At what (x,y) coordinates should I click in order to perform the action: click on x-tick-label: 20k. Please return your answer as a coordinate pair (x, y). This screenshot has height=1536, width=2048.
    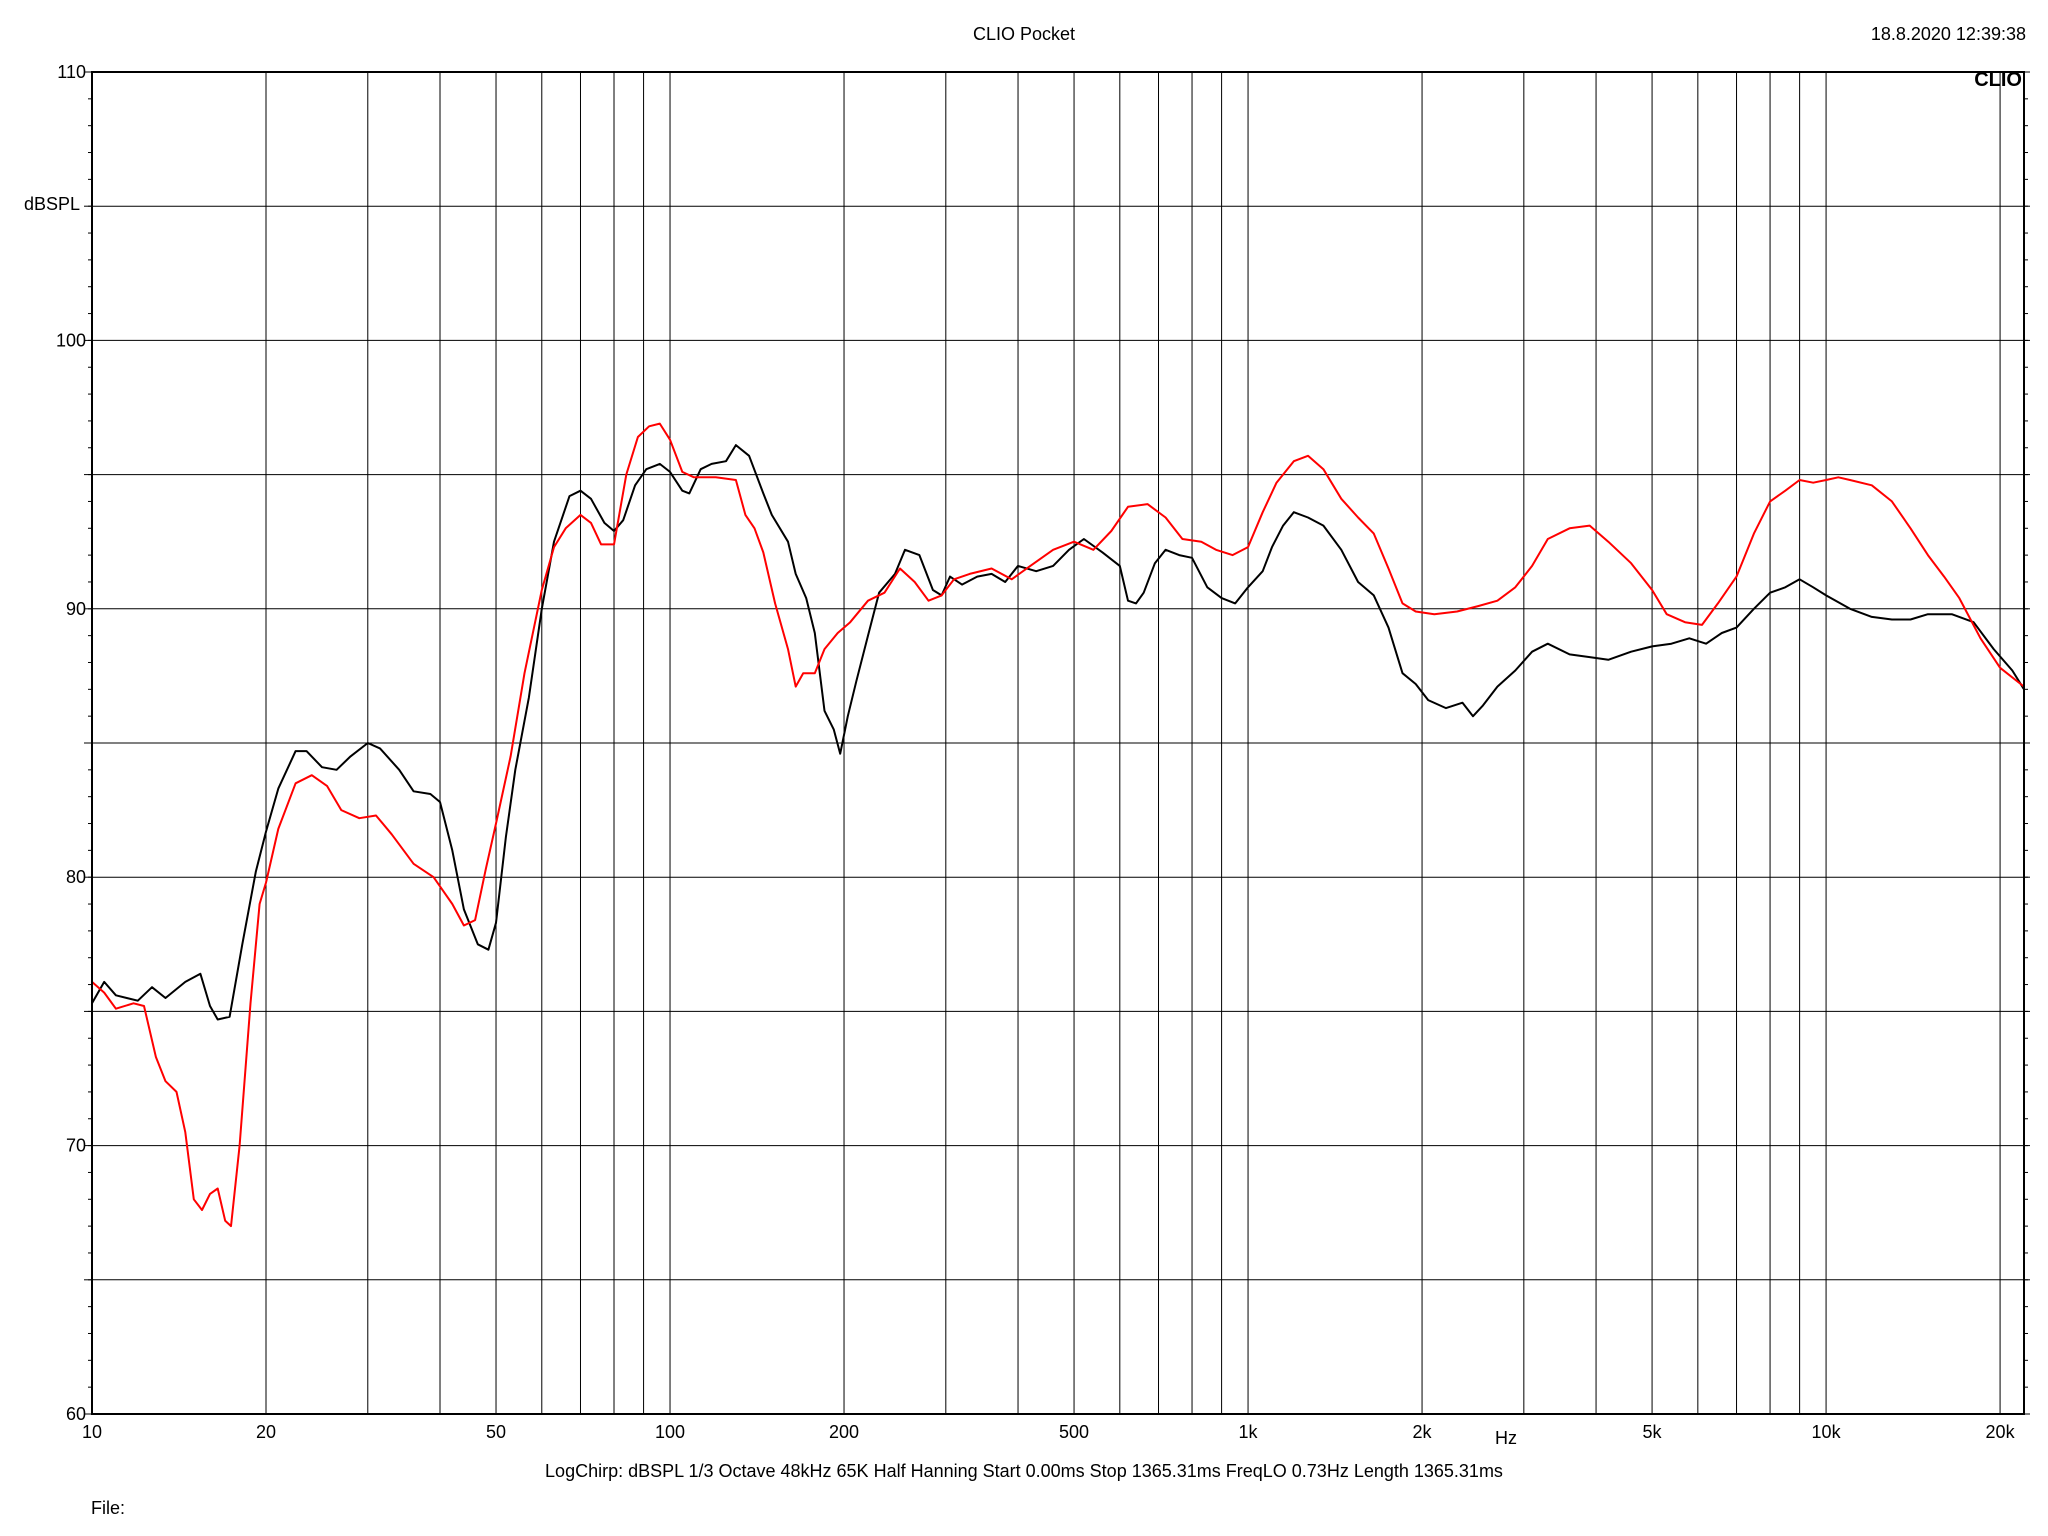
    Looking at the image, I should click on (2001, 1432).